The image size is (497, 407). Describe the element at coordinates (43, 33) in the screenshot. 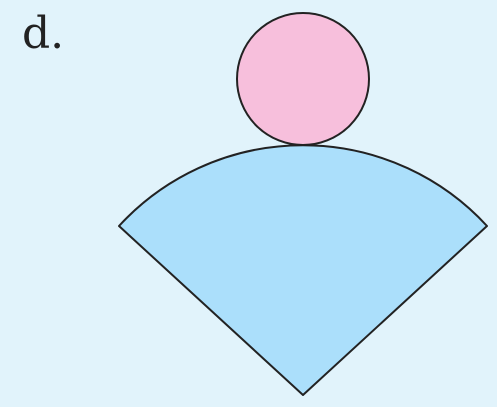

I see `item-label: d.` at that location.